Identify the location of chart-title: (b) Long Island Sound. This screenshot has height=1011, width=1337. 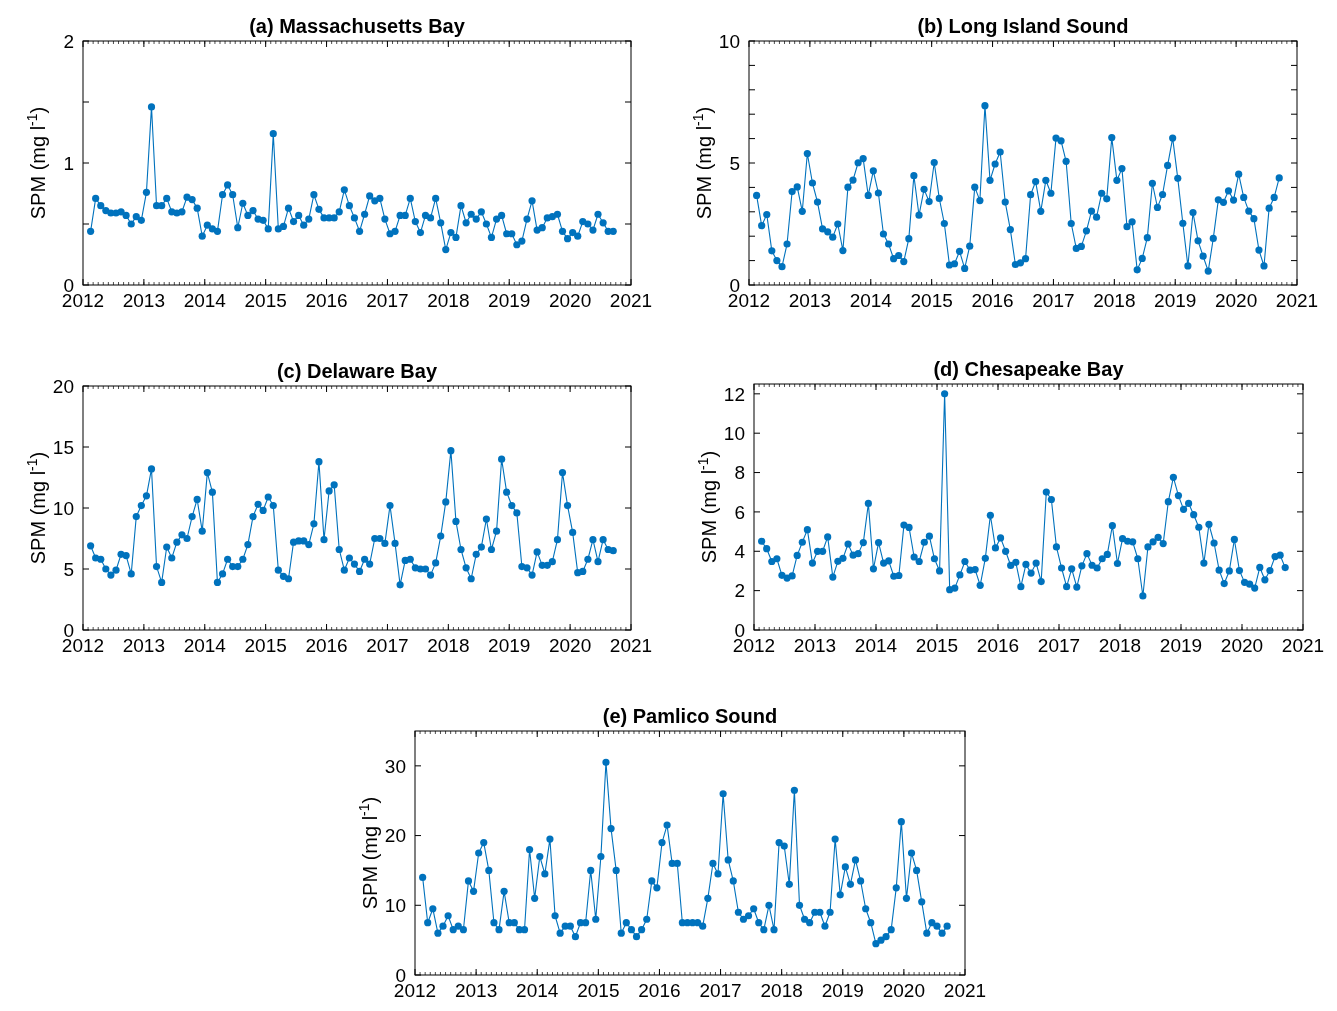
(1023, 26).